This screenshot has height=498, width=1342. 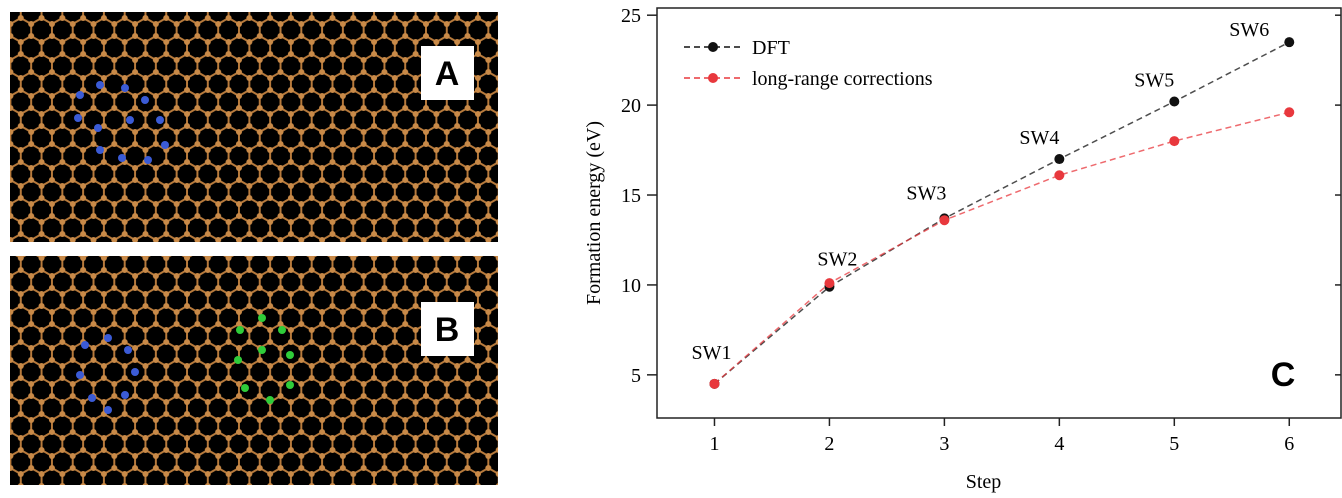 I want to click on x-tick-label: 2, so click(x=829, y=444).